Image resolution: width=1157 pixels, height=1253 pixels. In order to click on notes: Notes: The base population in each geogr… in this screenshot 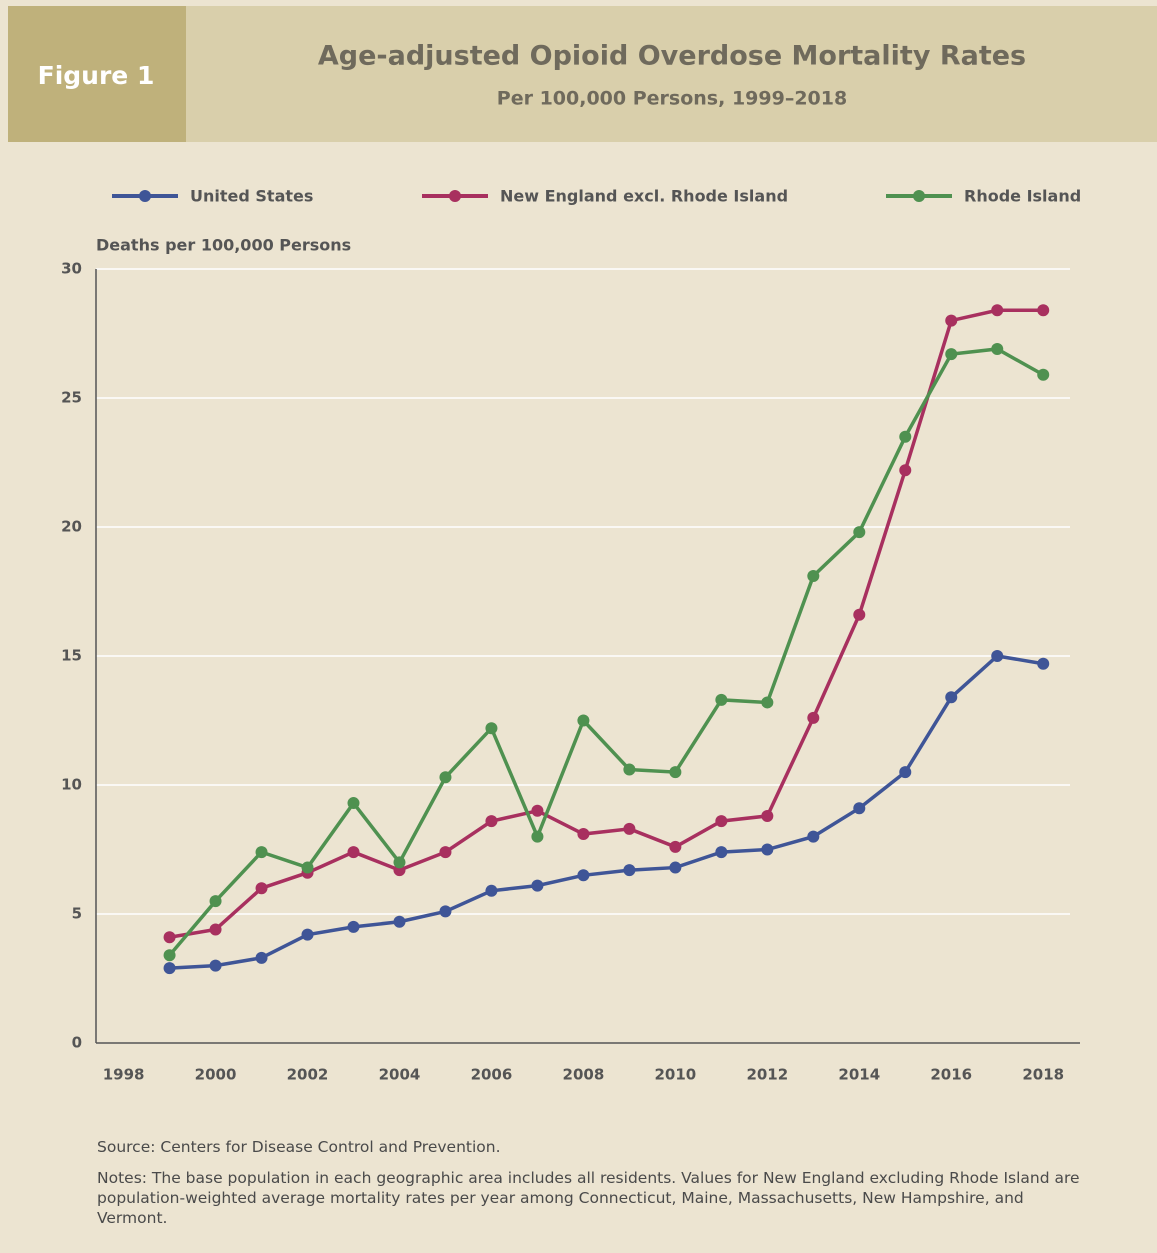, I will do `click(588, 1198)`.